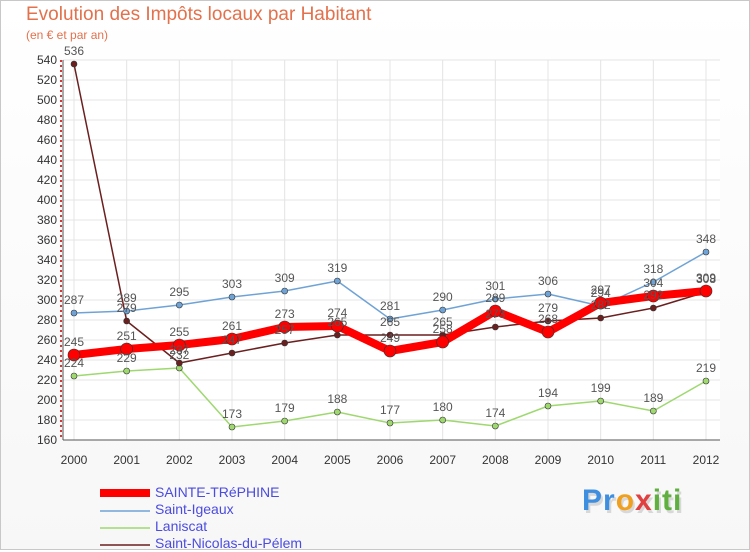  What do you see at coordinates (337, 460) in the screenshot?
I see `x-tick-label: 2005` at bounding box center [337, 460].